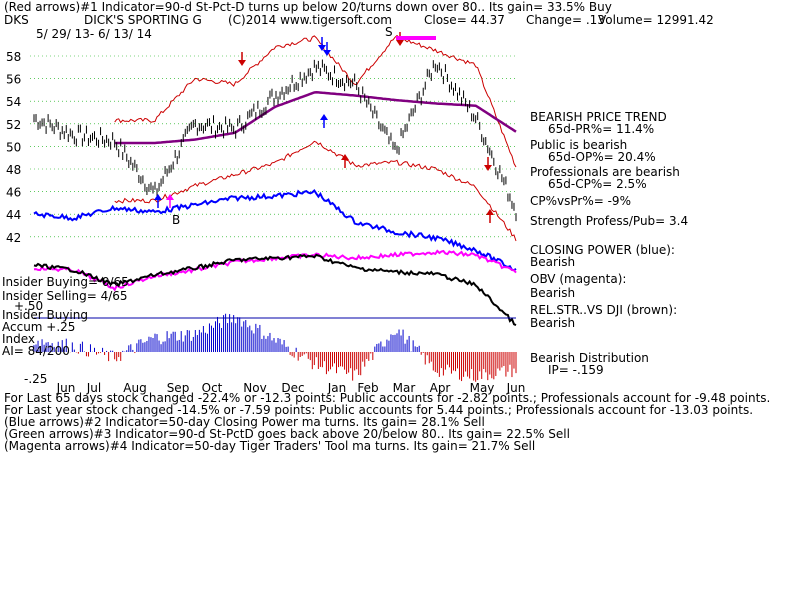 The image size is (800, 600). Describe the element at coordinates (13, 80) in the screenshot. I see `y-tick-label: 56` at that location.